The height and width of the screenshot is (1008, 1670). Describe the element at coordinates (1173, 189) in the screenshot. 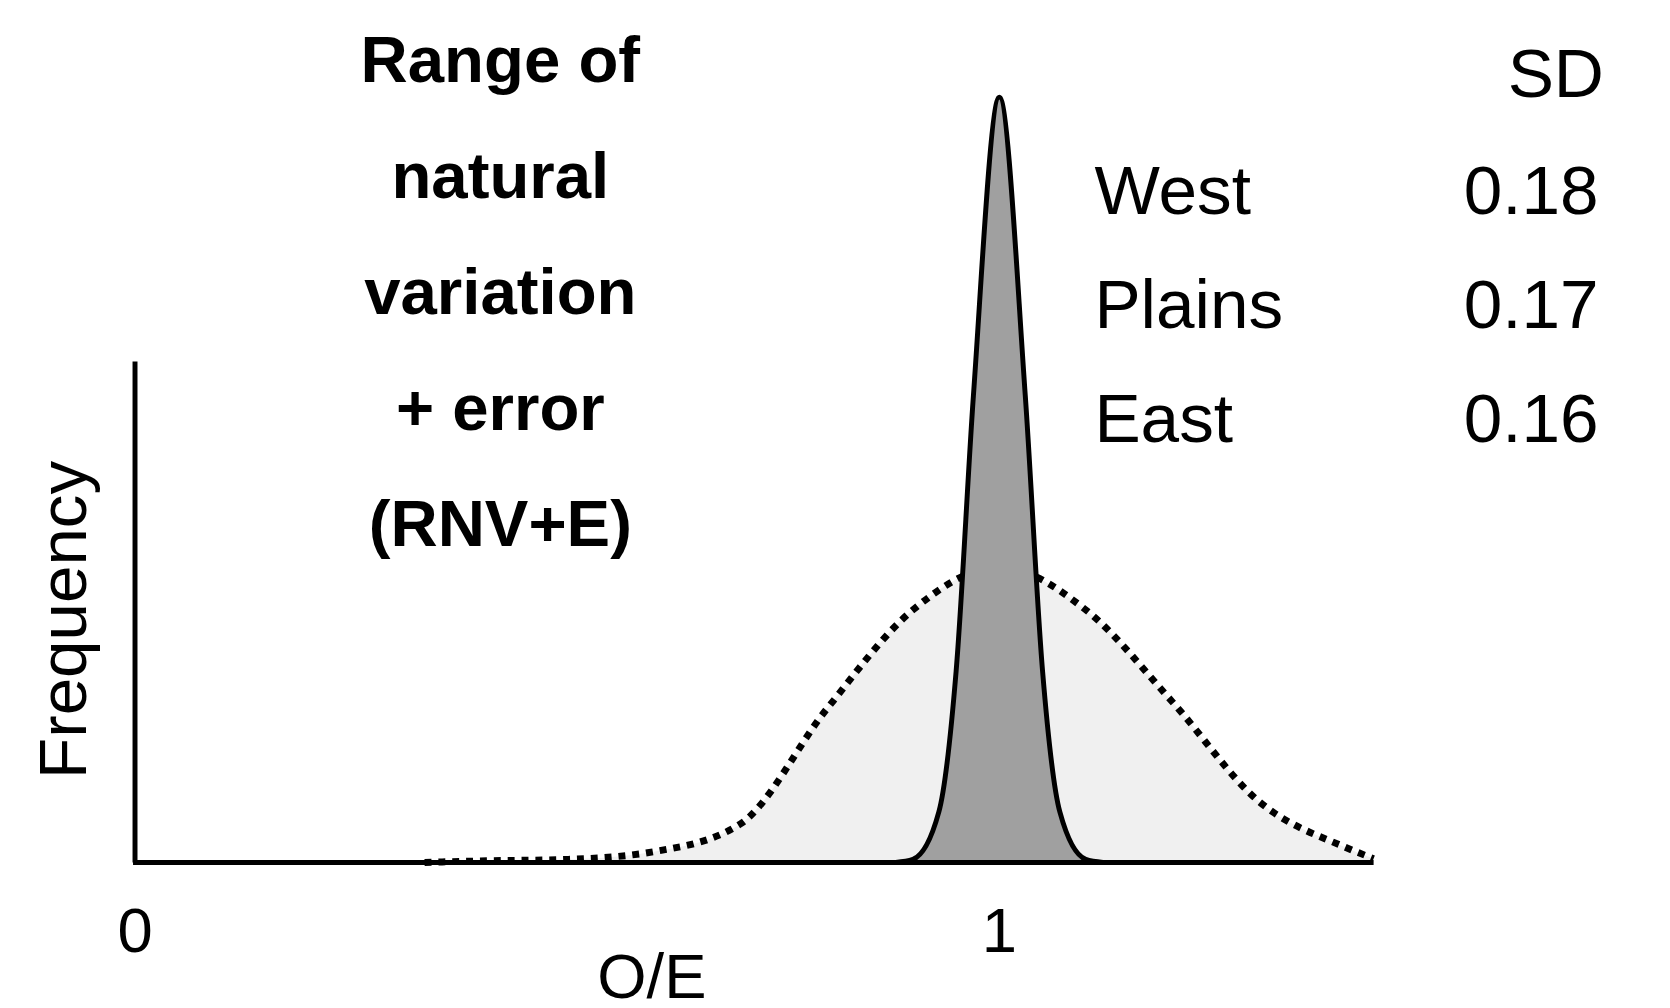

I see `annotation: West` at that location.